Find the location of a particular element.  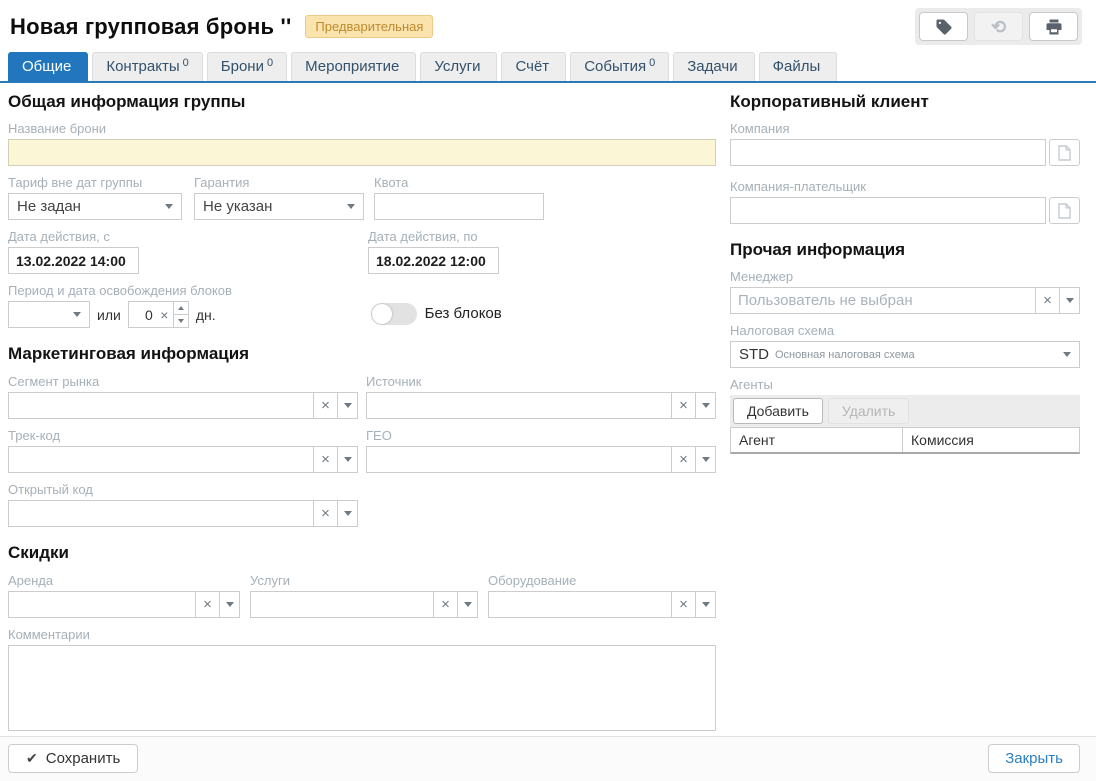

payer-company-label: Компания-плательщик is located at coordinates (798, 186).